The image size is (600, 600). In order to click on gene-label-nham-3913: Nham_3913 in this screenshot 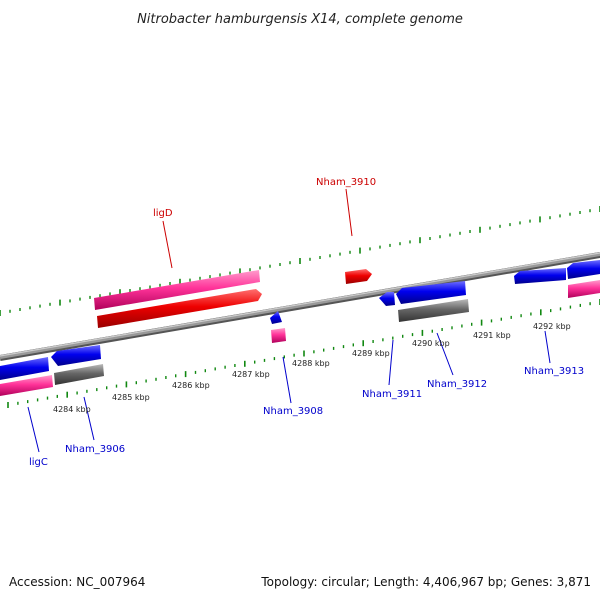, I will do `click(554, 371)`.